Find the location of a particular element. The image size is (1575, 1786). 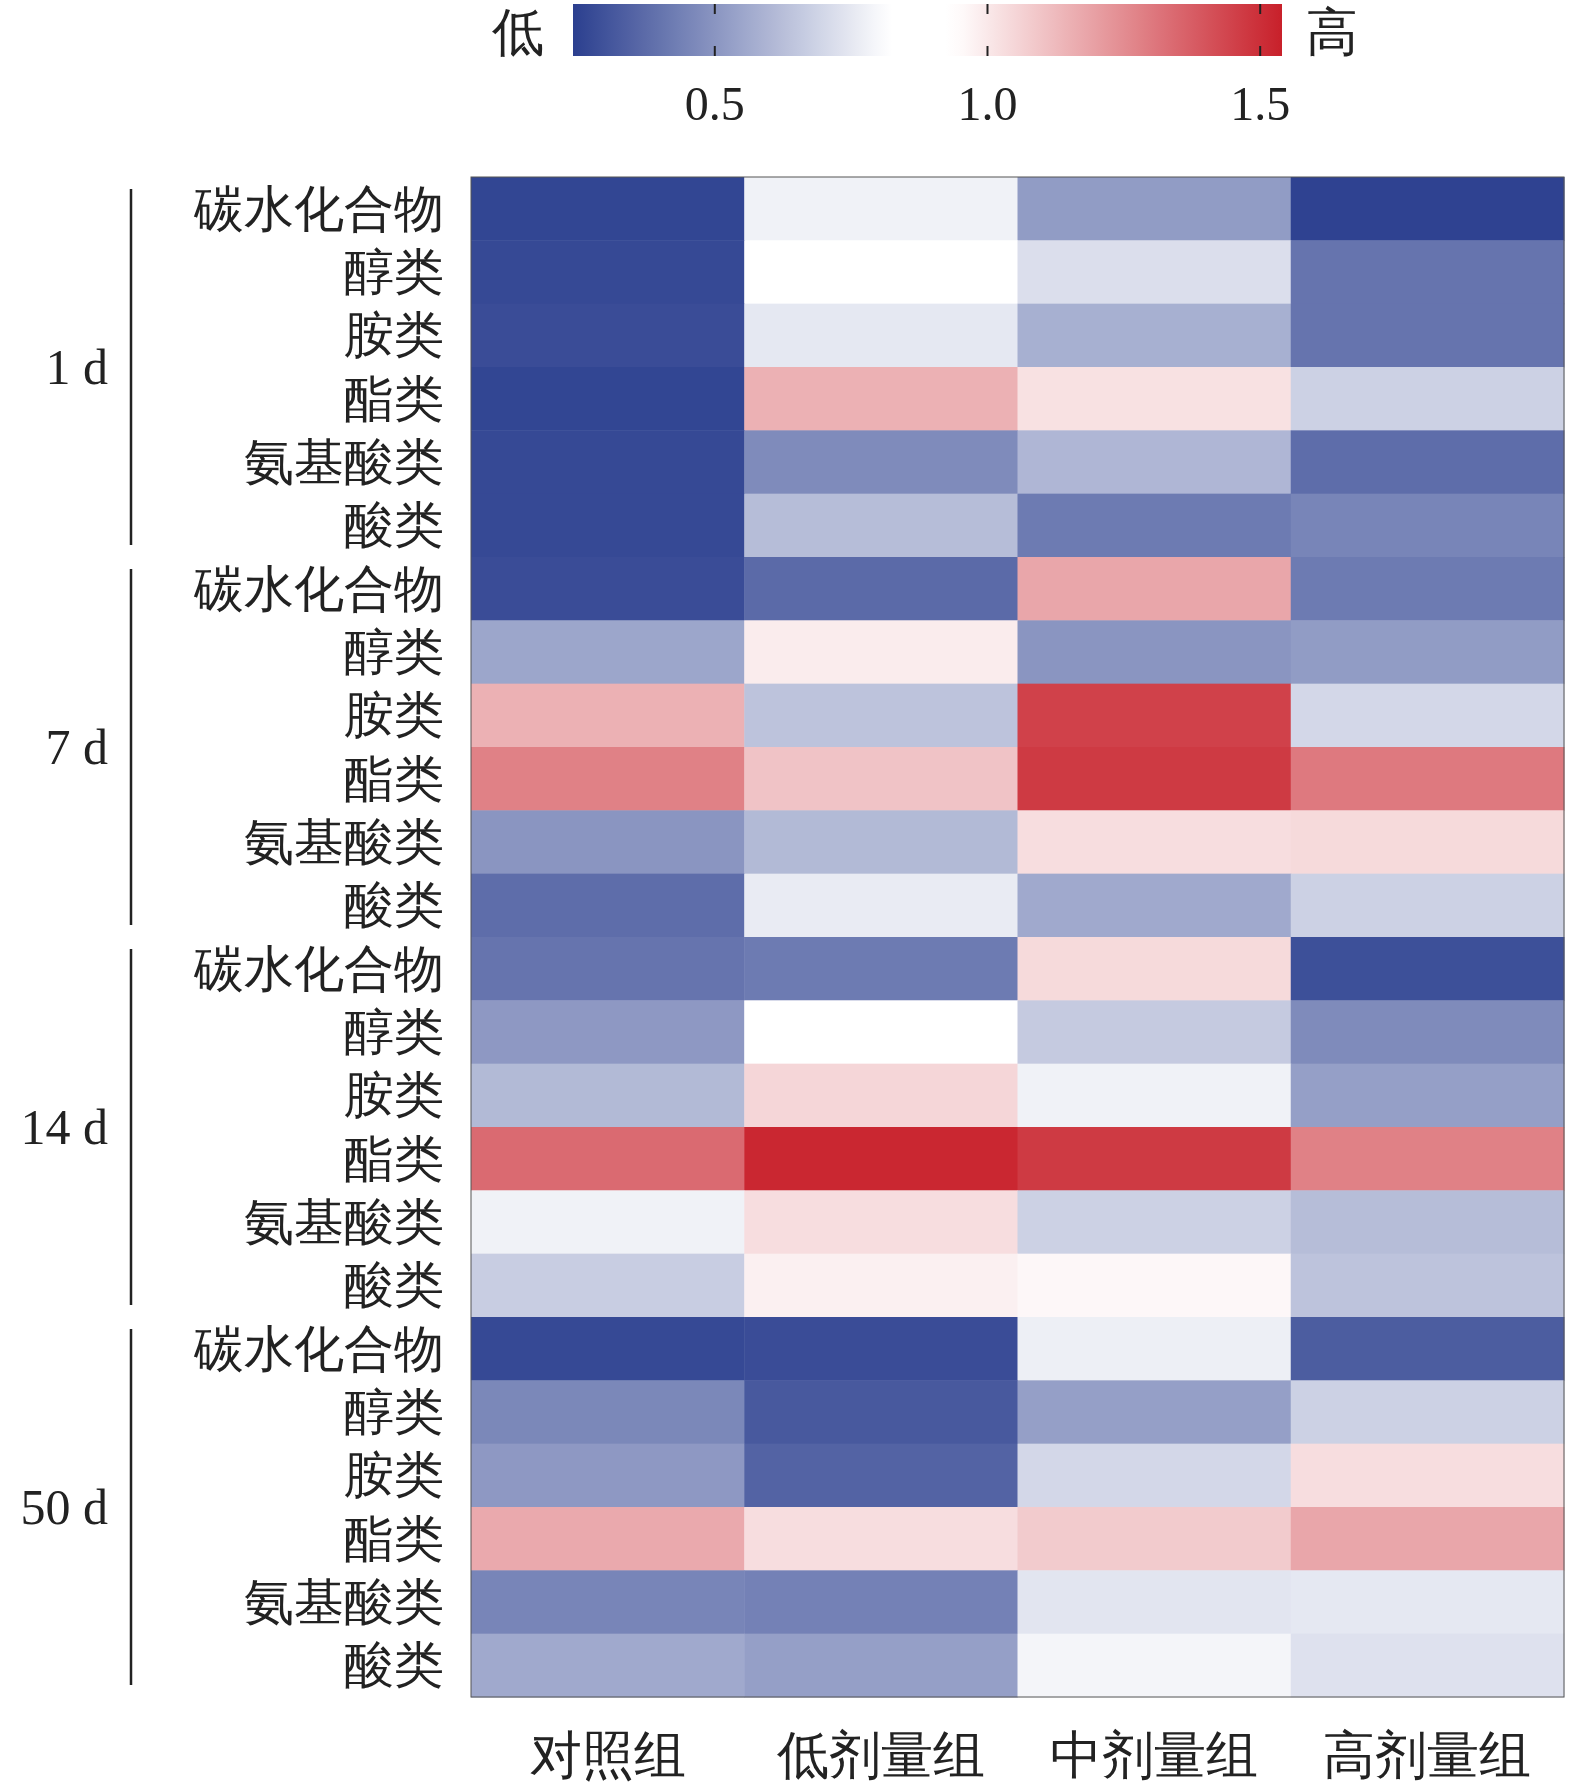

x-tick-label: 低剂量组 is located at coordinates (880, 1755).